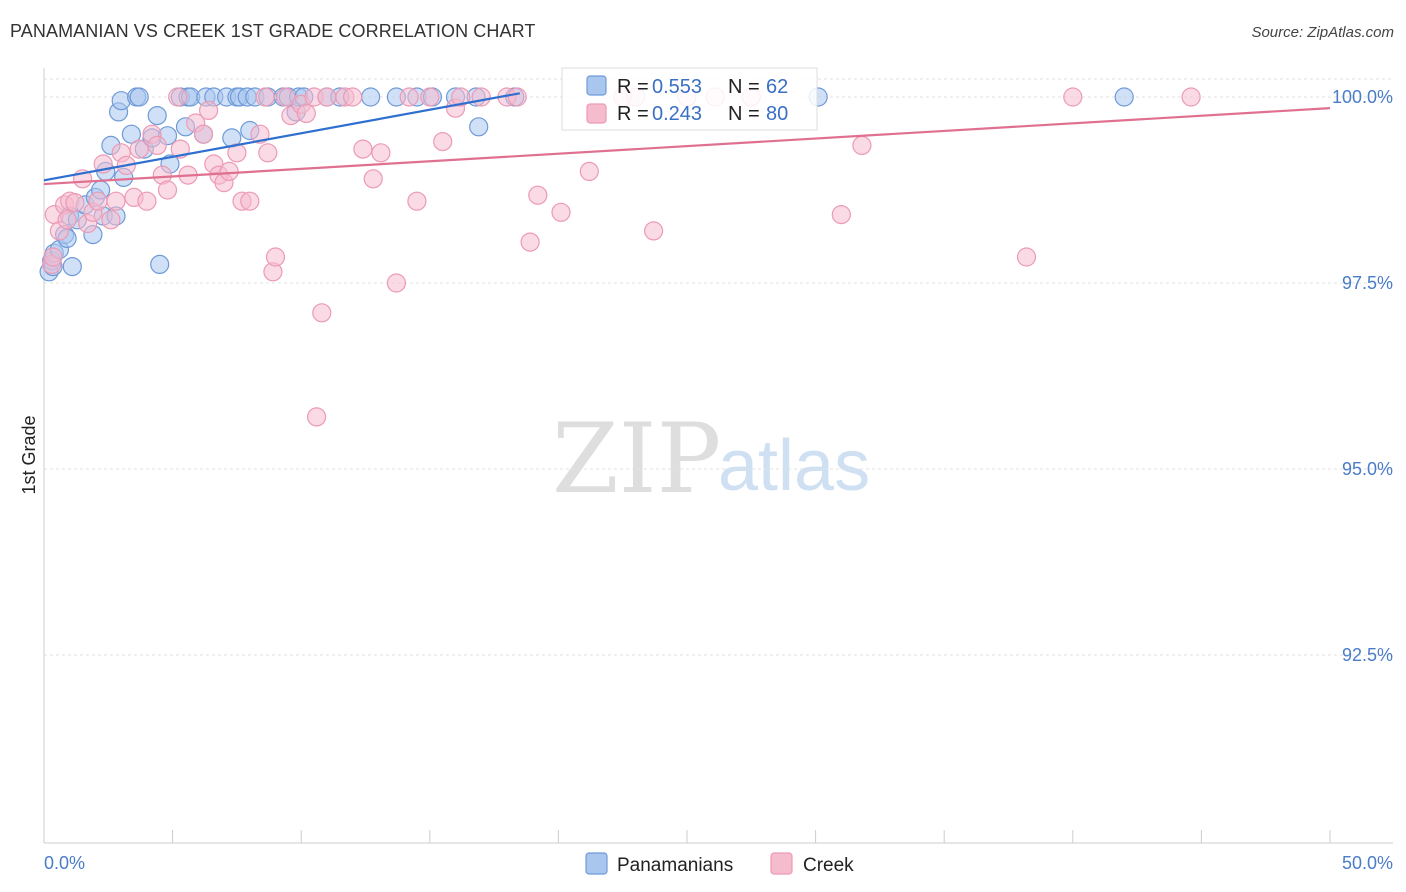 This screenshot has width=1406, height=892. I want to click on watermark-zip: ZIP, so click(636, 459).